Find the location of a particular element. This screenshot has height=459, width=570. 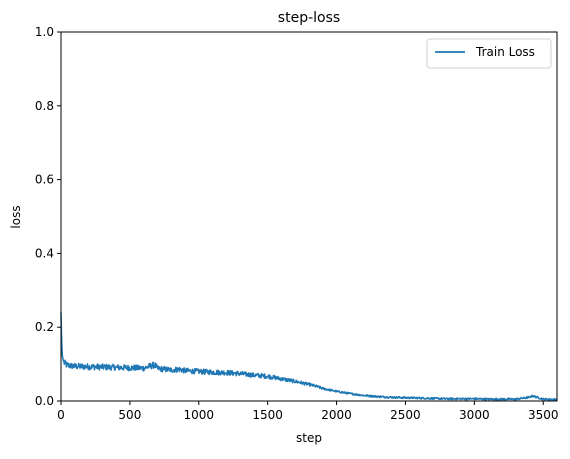

y-tick-label: 0.2 is located at coordinates (44, 327).